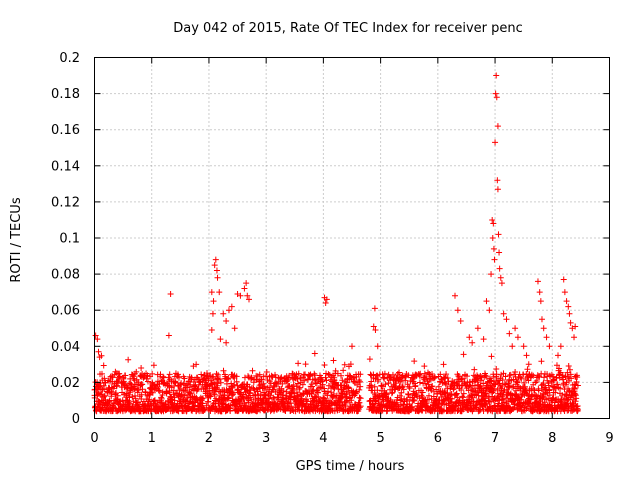 The image size is (640, 480). What do you see at coordinates (65, 166) in the screenshot?
I see `y-tick-label: 0.14` at bounding box center [65, 166].